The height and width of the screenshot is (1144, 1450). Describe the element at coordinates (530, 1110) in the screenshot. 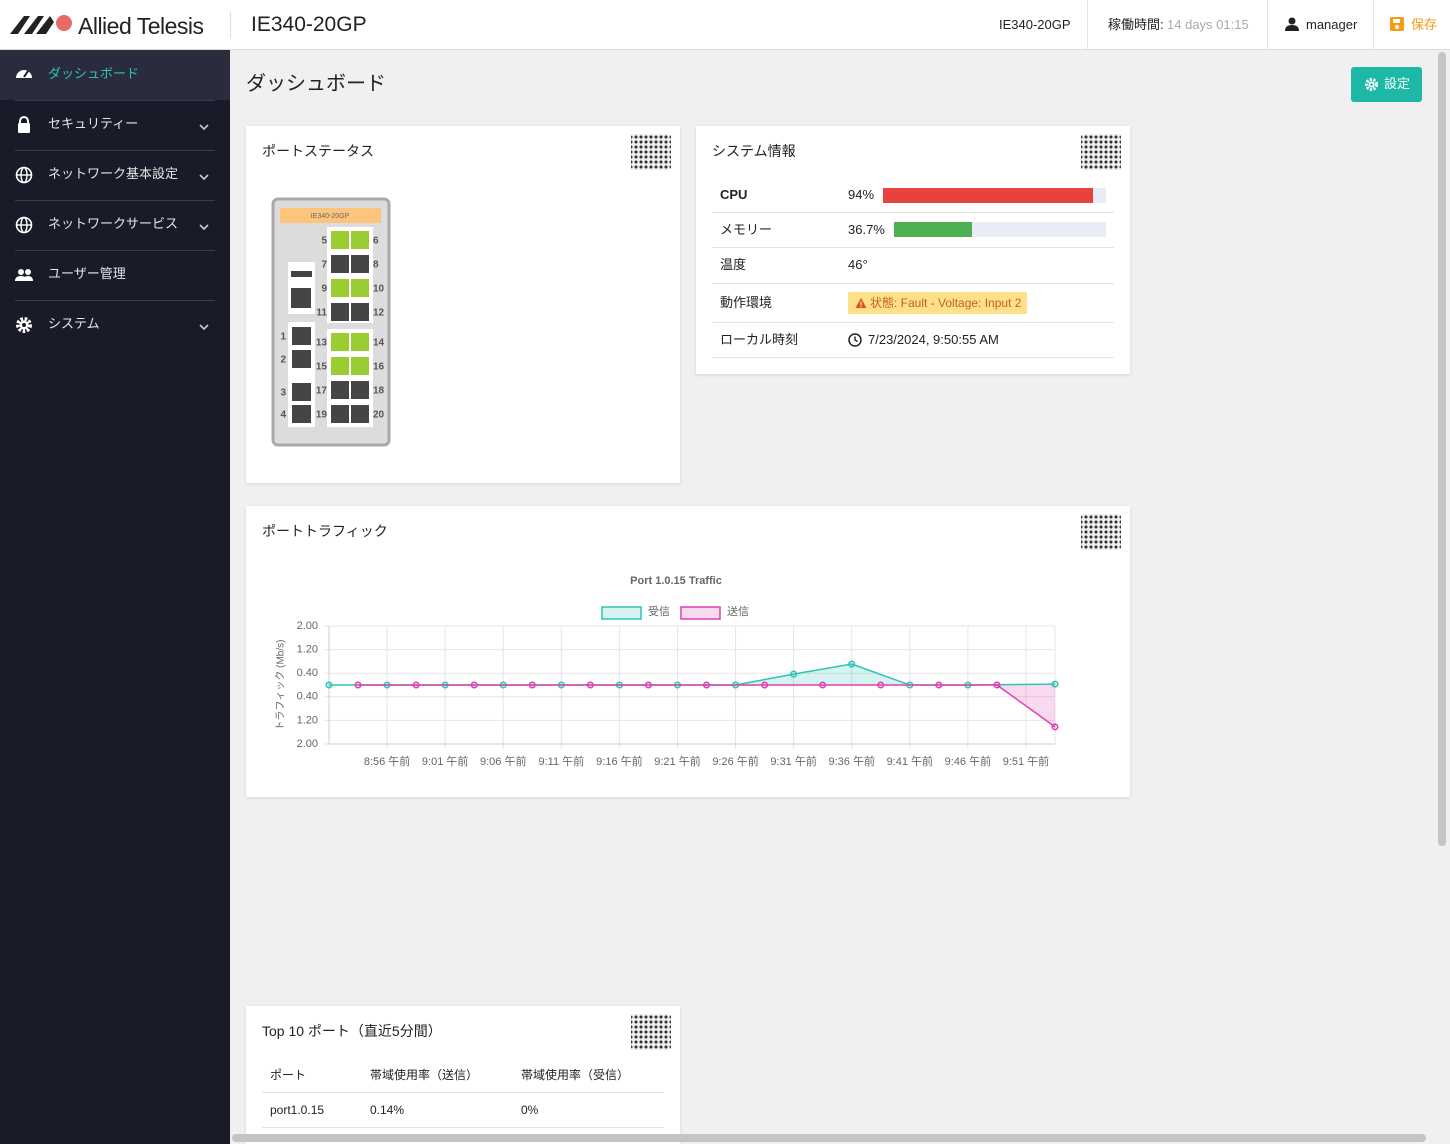

I see `table-cell: 0%` at that location.